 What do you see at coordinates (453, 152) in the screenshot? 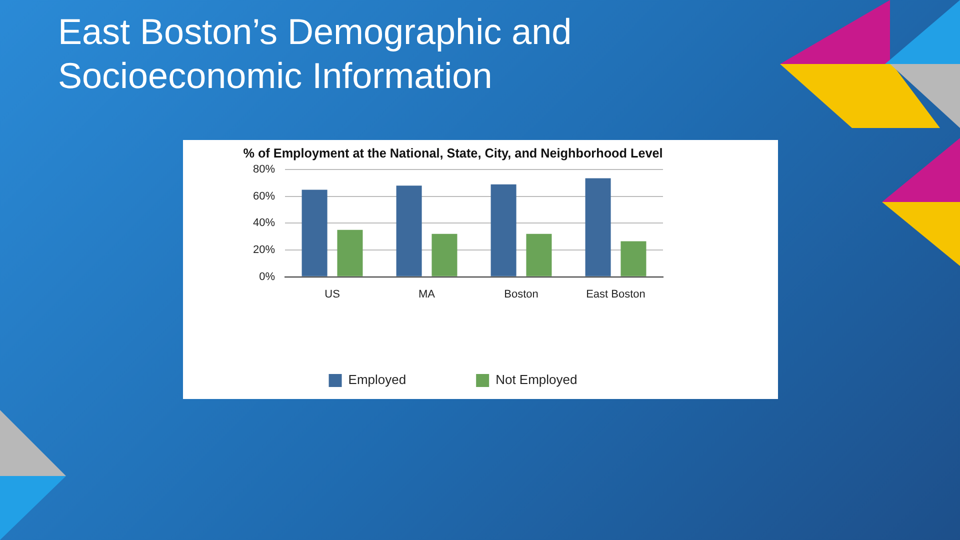
I see `chart-subtitle: % of Employment at the National, State, City, and Neighborhood Level` at bounding box center [453, 152].